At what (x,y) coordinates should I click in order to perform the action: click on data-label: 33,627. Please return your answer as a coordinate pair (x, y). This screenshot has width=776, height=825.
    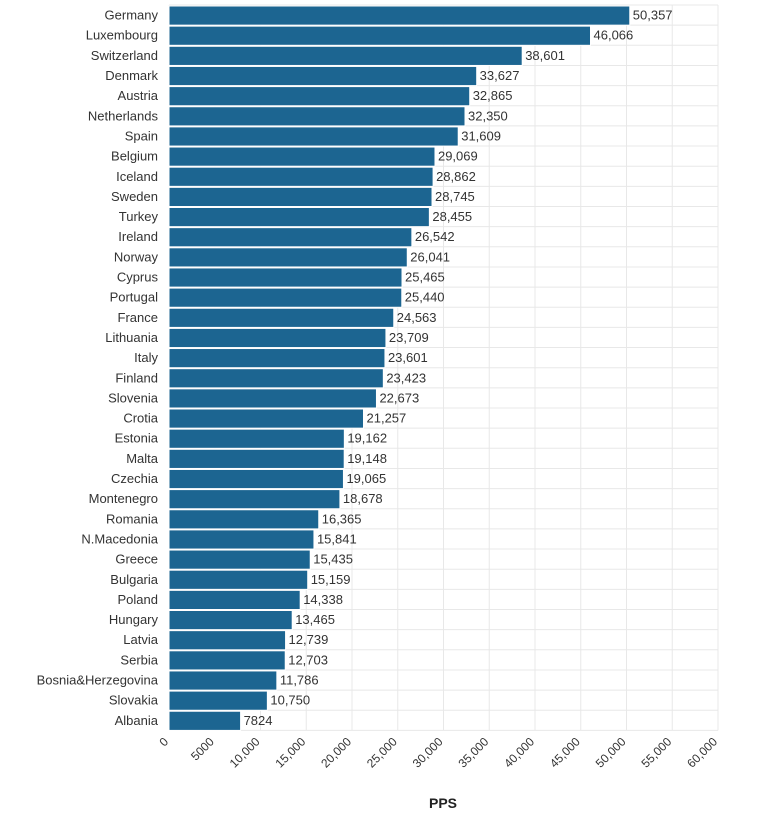
    Looking at the image, I should click on (500, 75).